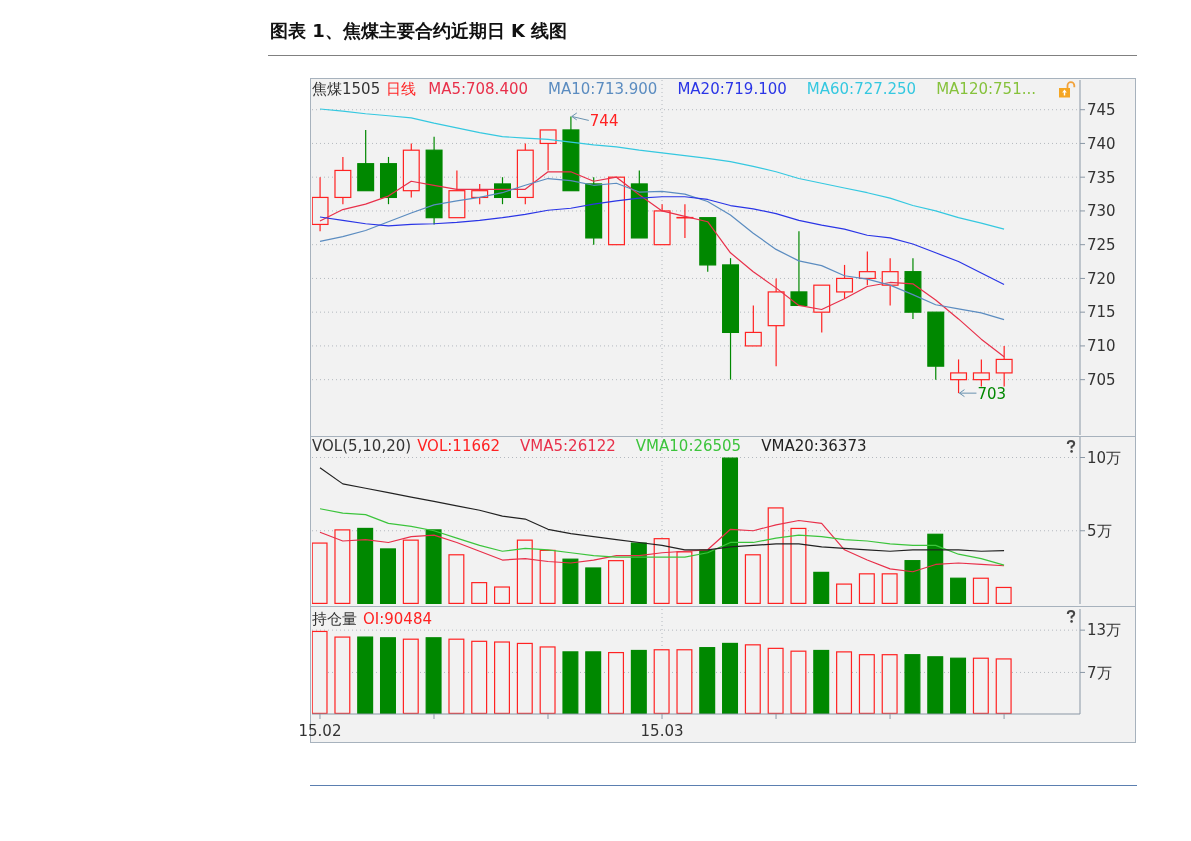 The height and width of the screenshot is (841, 1191). What do you see at coordinates (1101, 278) in the screenshot?
I see `y-tick-label: 720` at bounding box center [1101, 278].